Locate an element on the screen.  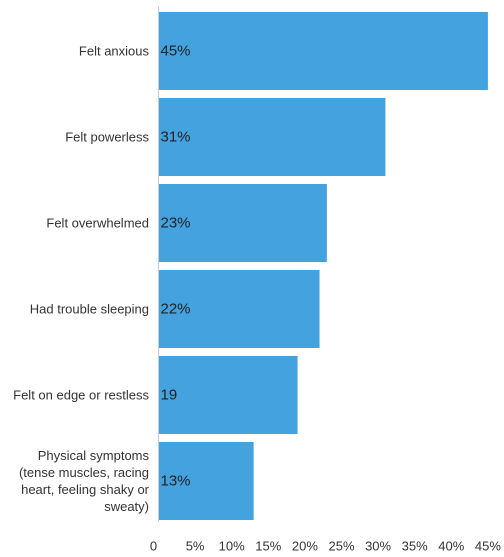
data-labels: 45% 31% 23% 22% 19 13% is located at coordinates (176, 266).